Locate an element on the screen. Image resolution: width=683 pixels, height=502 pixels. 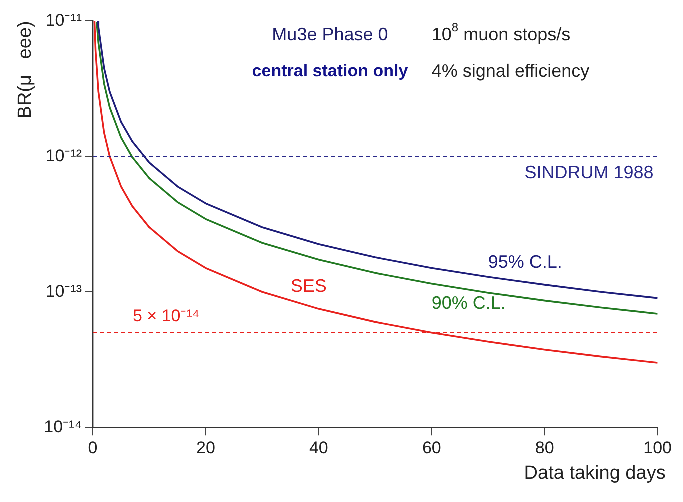
series-label: 95% C.L. is located at coordinates (525, 262).